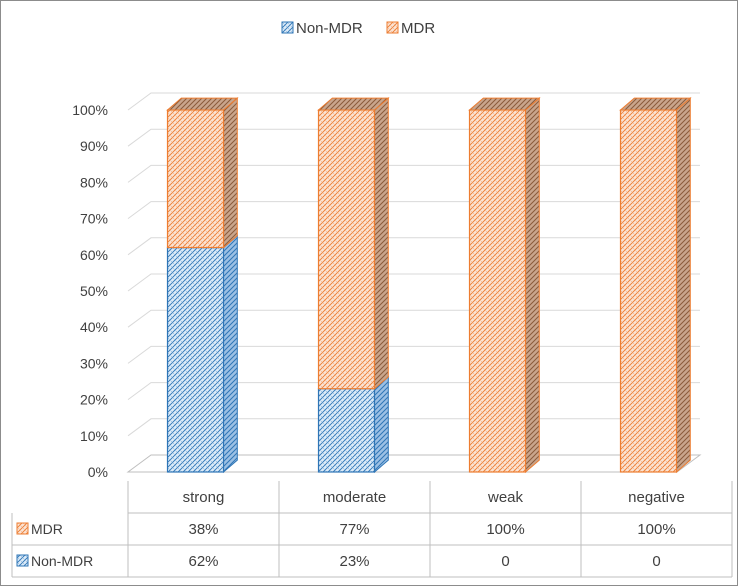 The height and width of the screenshot is (586, 738). What do you see at coordinates (354, 529) in the screenshot?
I see `table-cell-value: 77%` at bounding box center [354, 529].